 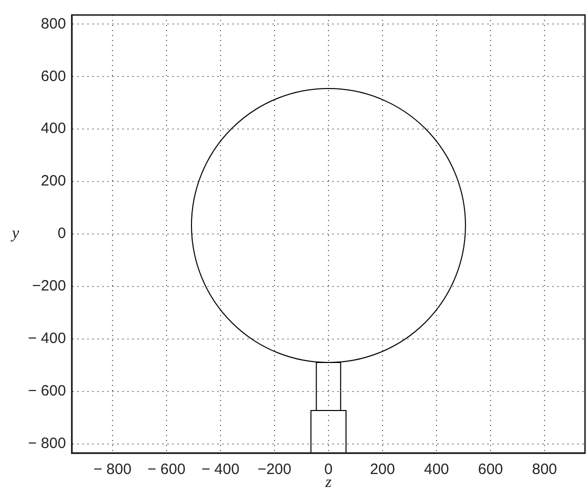 What do you see at coordinates (47, 339) in the screenshot?
I see `y-tick-label: − 400` at bounding box center [47, 339].